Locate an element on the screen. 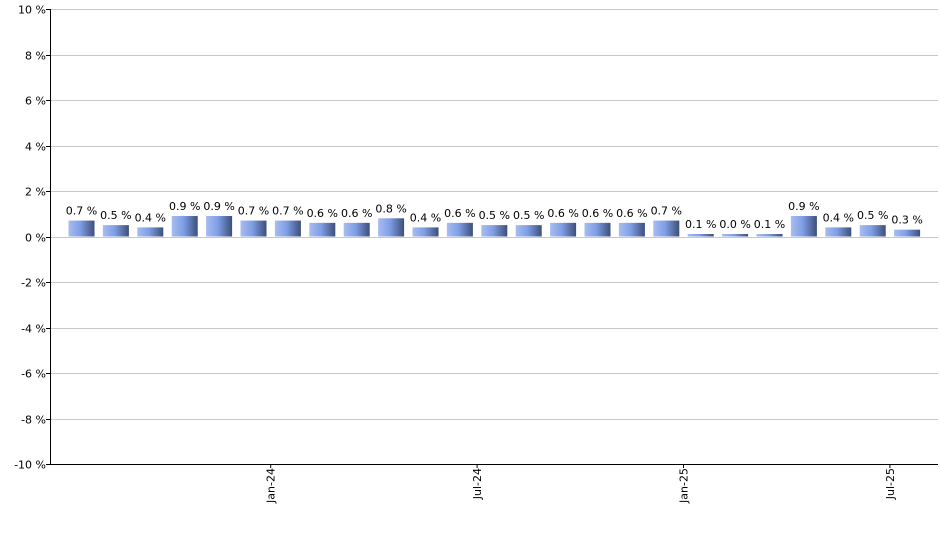  y-tick-label: 10 % is located at coordinates (32, 10).